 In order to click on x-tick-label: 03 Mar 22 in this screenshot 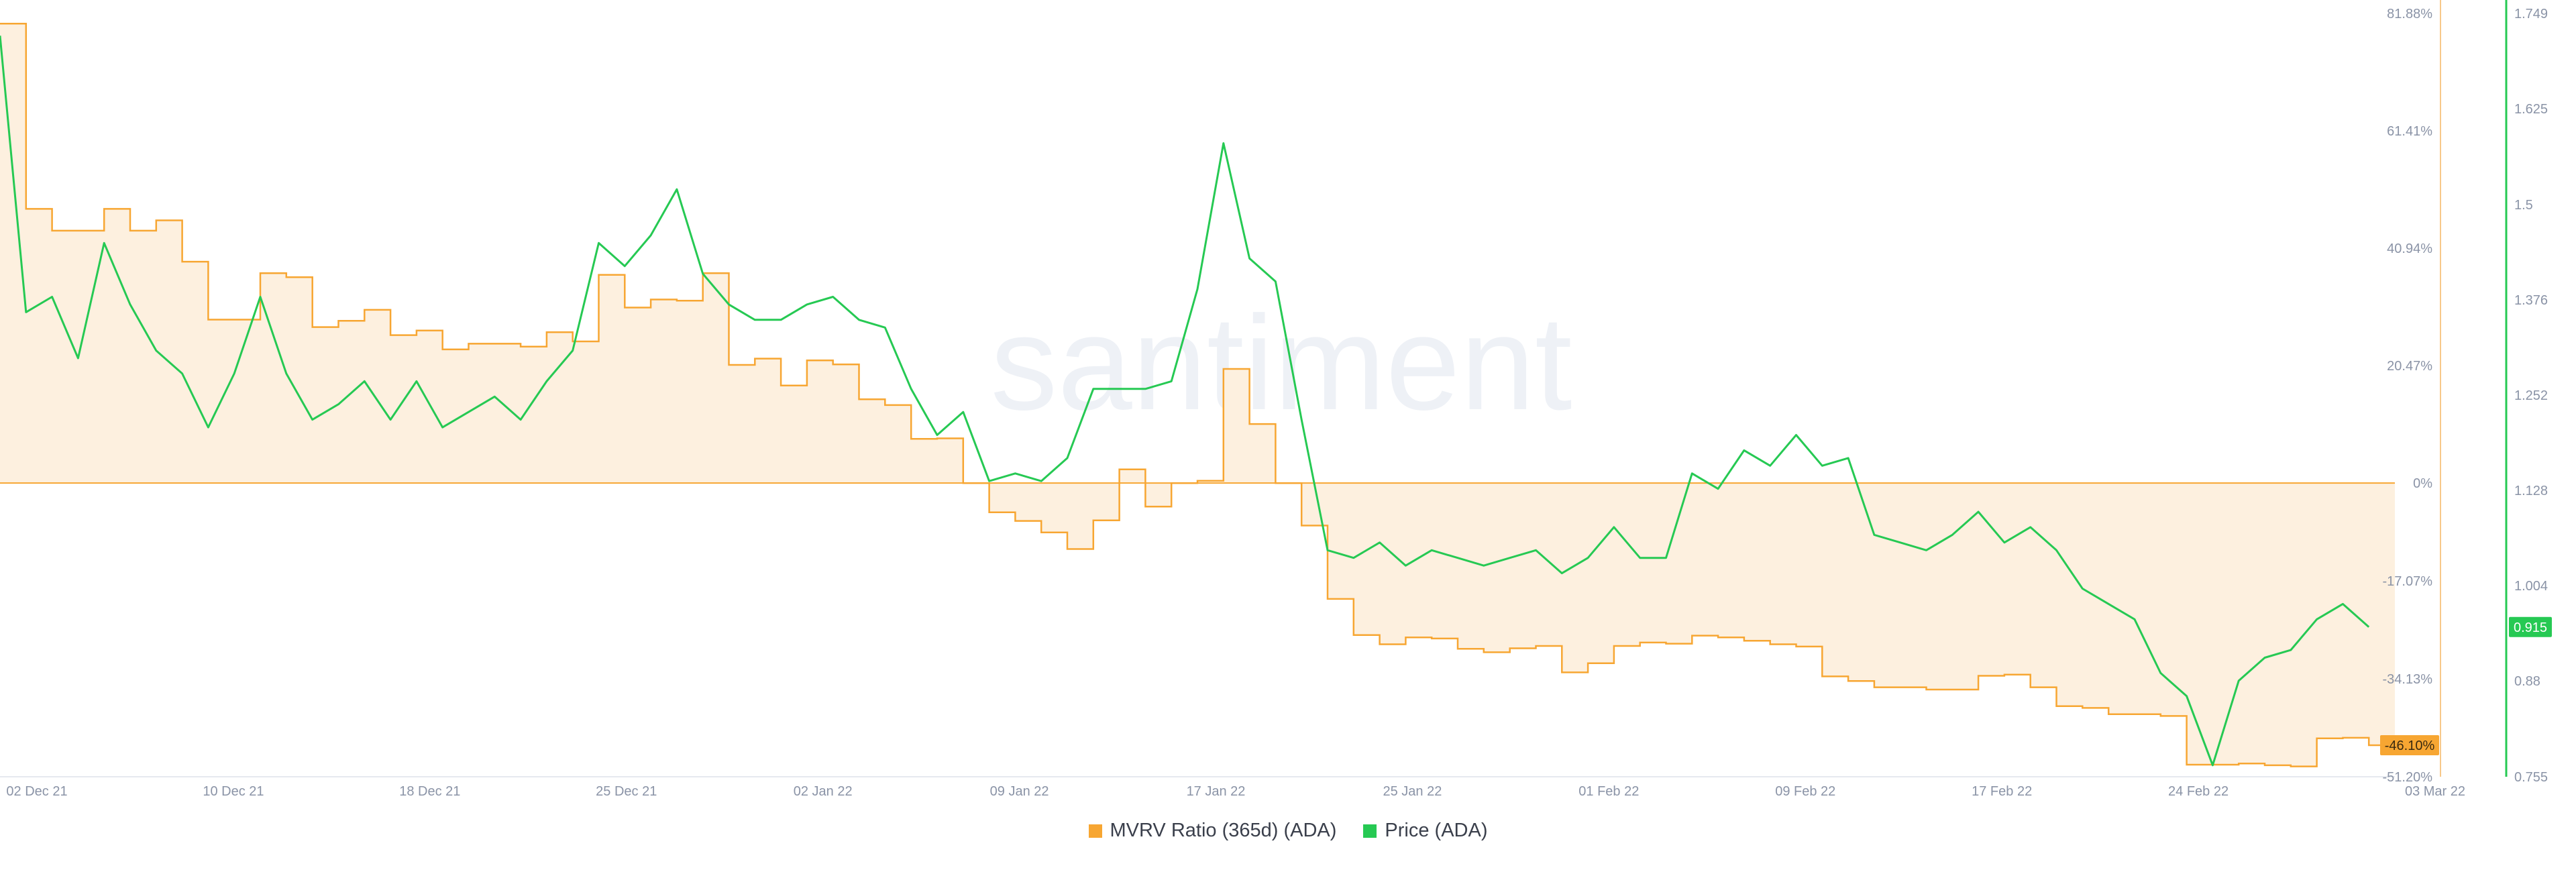, I will do `click(2435, 791)`.